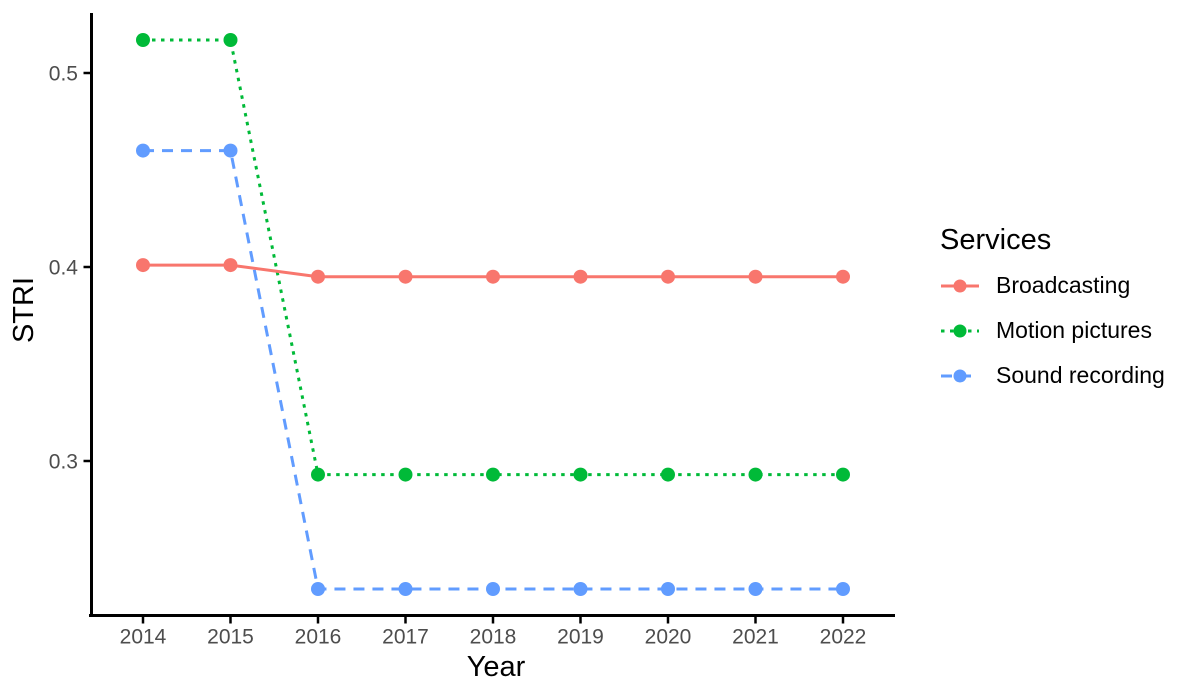 The image size is (1194, 697). What do you see at coordinates (960, 285) in the screenshot?
I see `legend-key-broadcasting-icon` at bounding box center [960, 285].